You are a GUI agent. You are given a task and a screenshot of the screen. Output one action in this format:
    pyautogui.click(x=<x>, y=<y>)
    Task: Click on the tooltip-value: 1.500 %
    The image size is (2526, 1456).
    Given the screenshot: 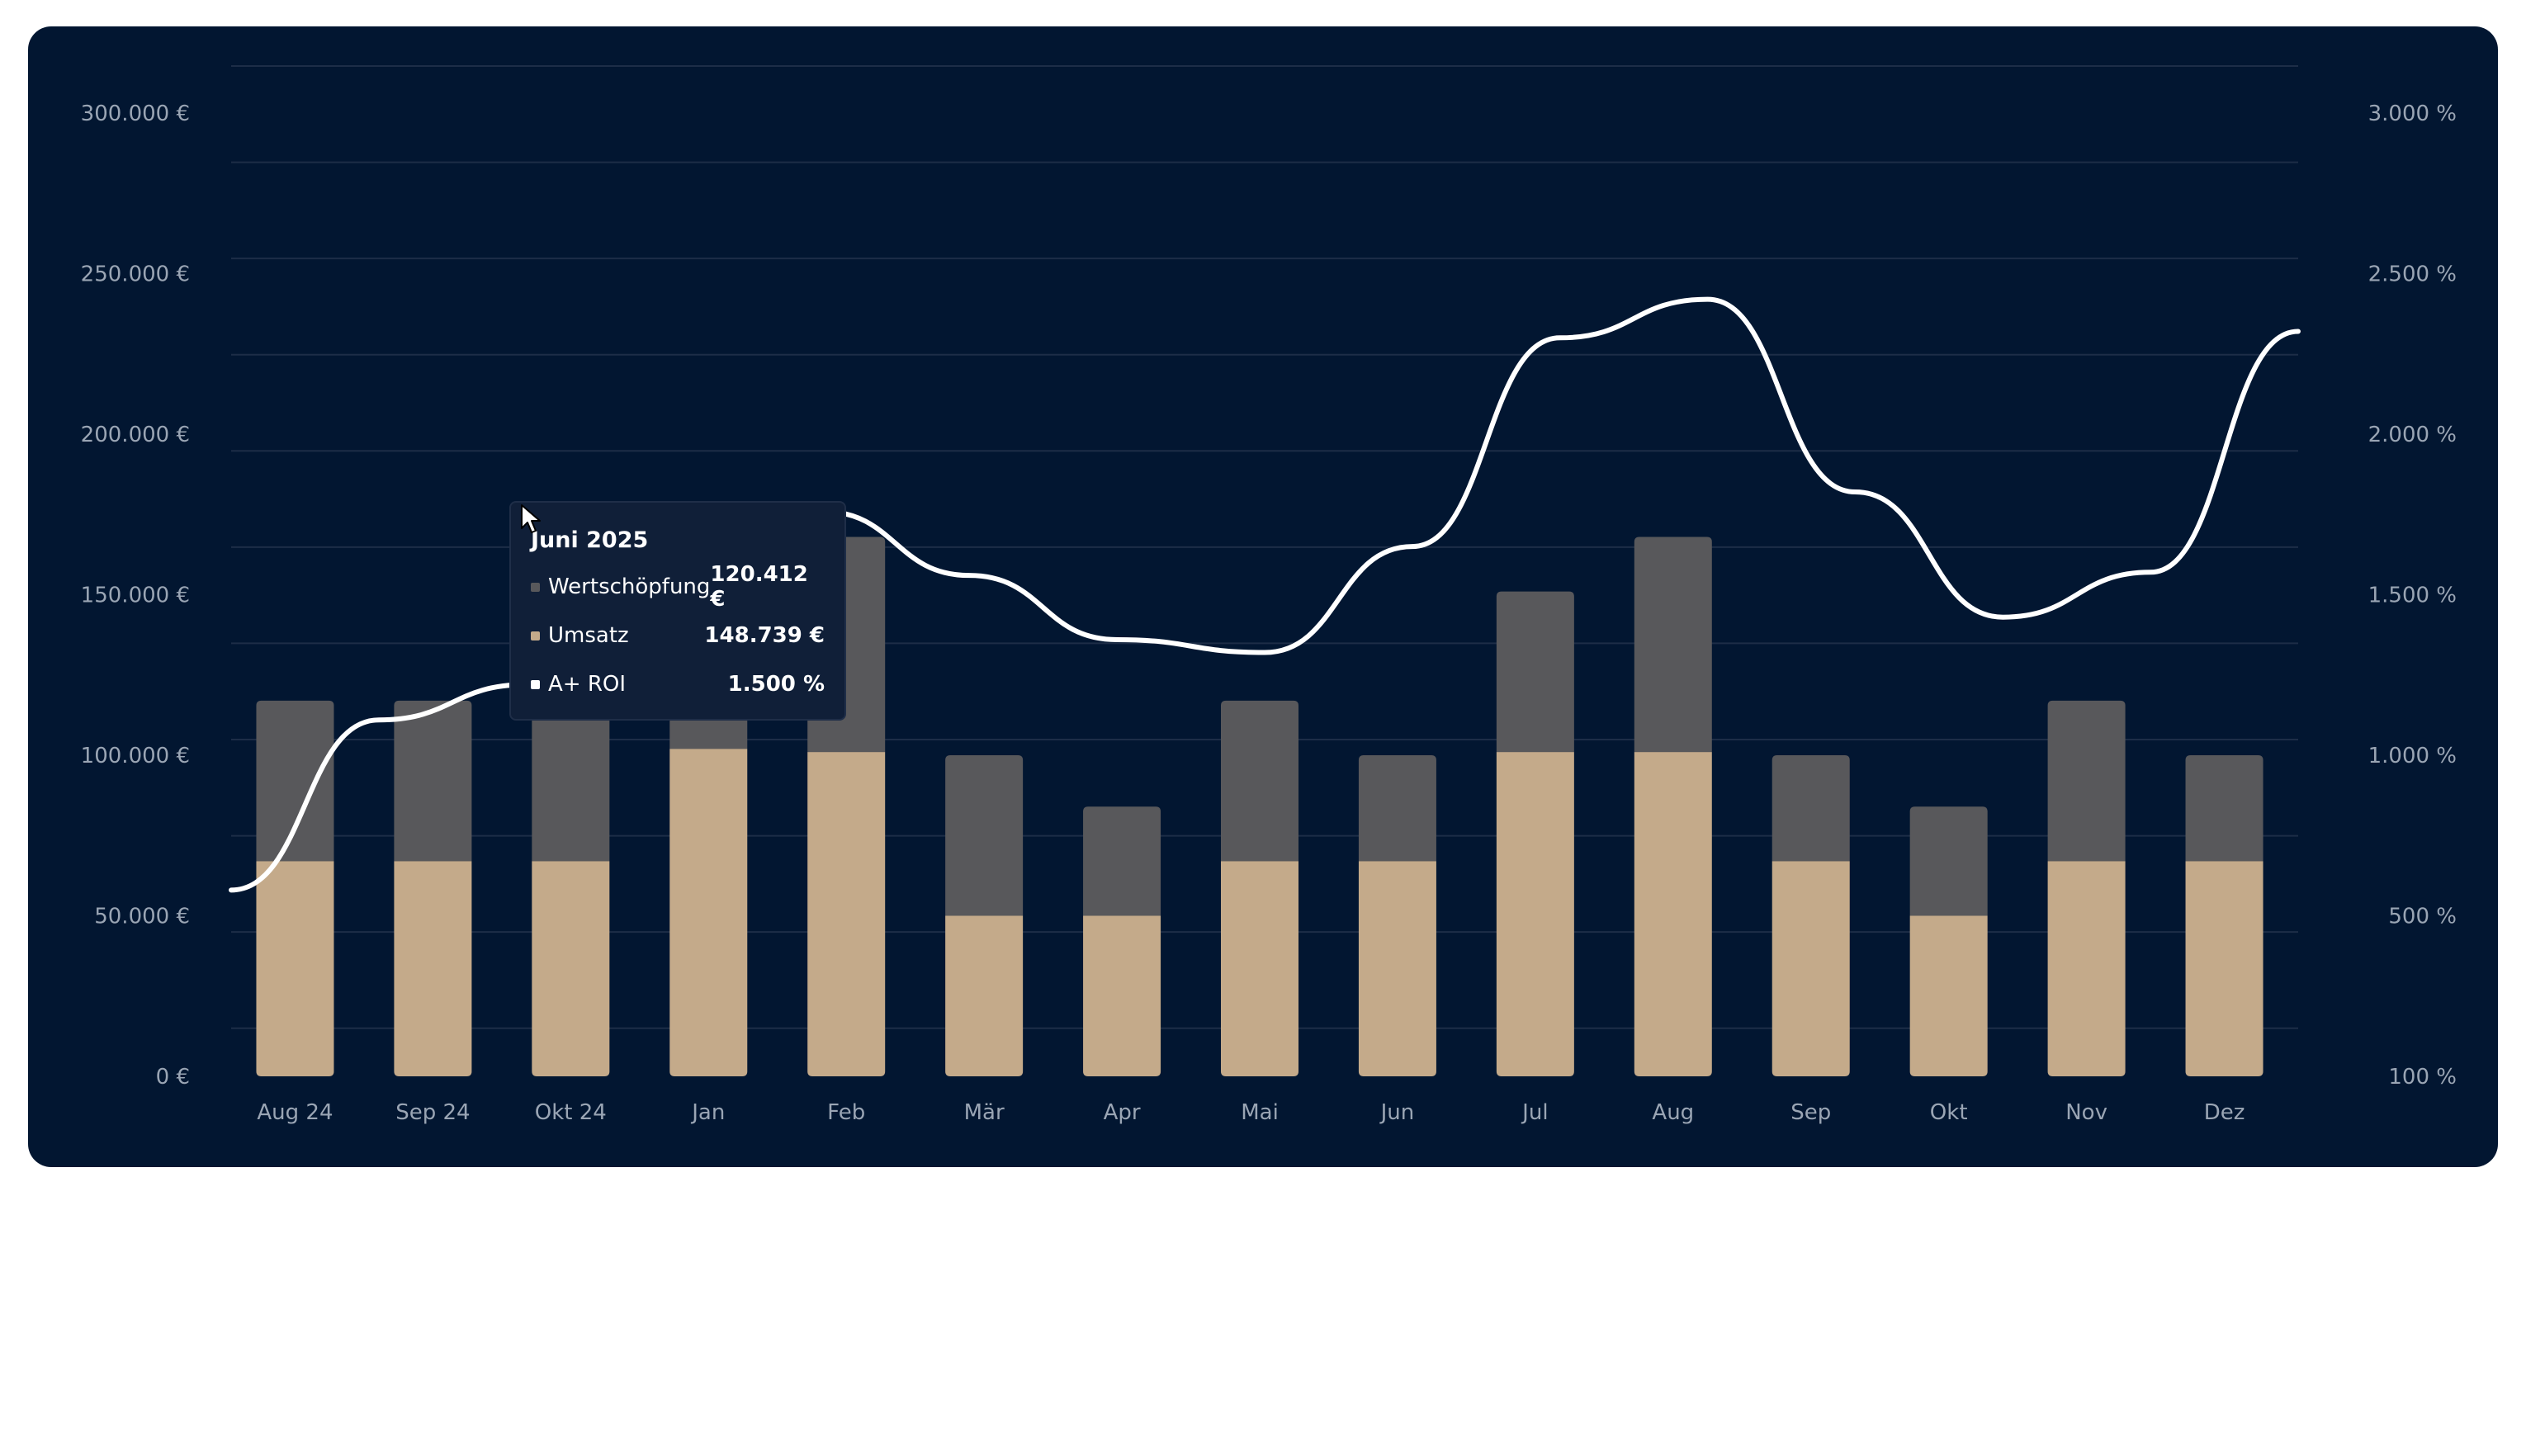 What is the action you would take?
    pyautogui.click(x=776, y=684)
    